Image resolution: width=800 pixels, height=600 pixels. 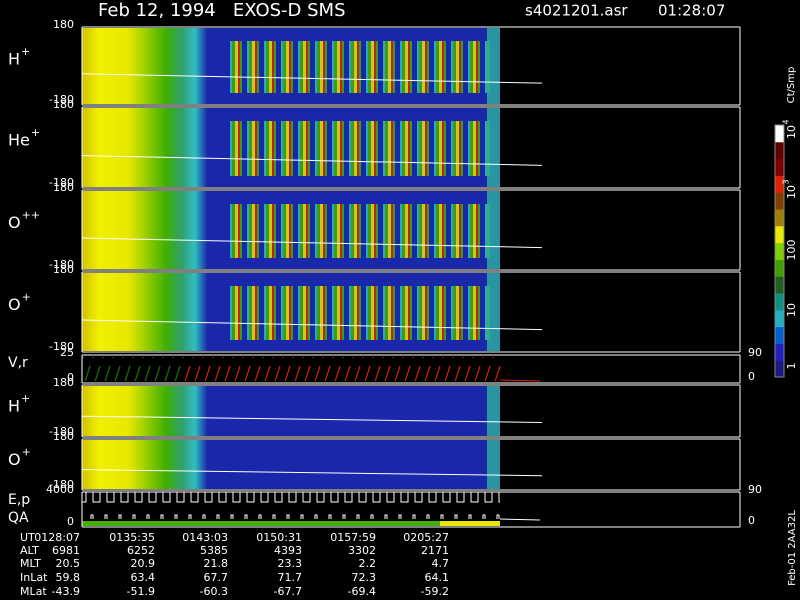 What do you see at coordinates (19, 140) in the screenshot?
I see `ion-label: He` at bounding box center [19, 140].